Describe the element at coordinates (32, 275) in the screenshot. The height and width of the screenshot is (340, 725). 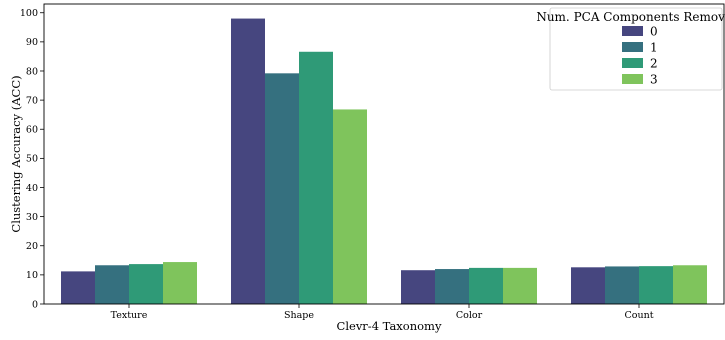
I see `y-tick-label: 10` at that location.